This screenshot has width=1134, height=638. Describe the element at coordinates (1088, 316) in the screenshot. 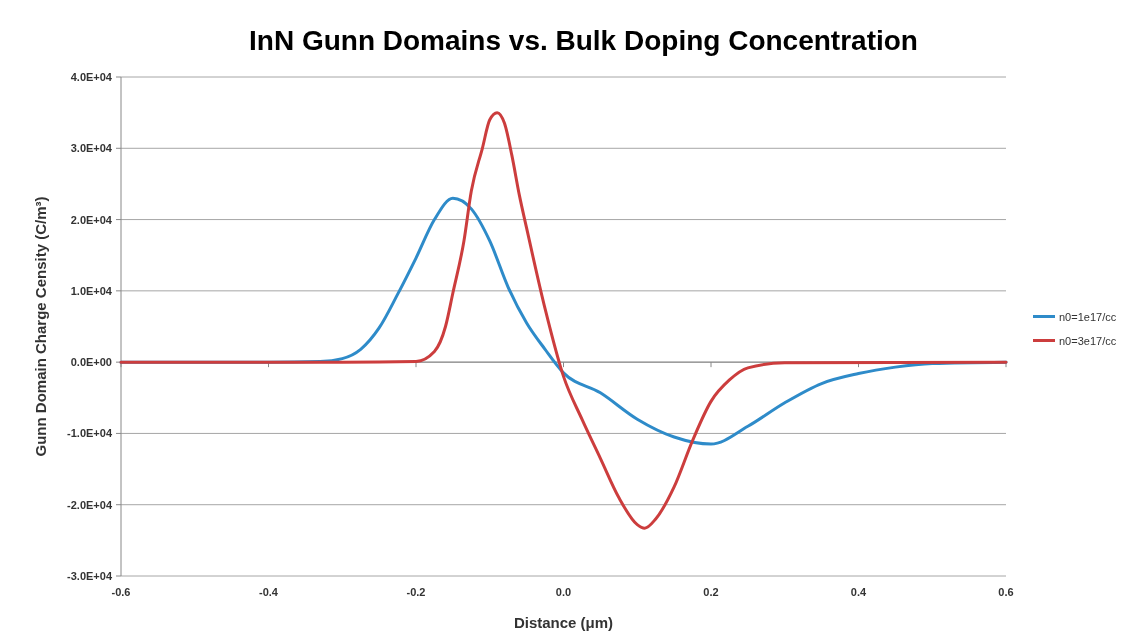

I see `legend-label: n0=1e17/cc` at that location.